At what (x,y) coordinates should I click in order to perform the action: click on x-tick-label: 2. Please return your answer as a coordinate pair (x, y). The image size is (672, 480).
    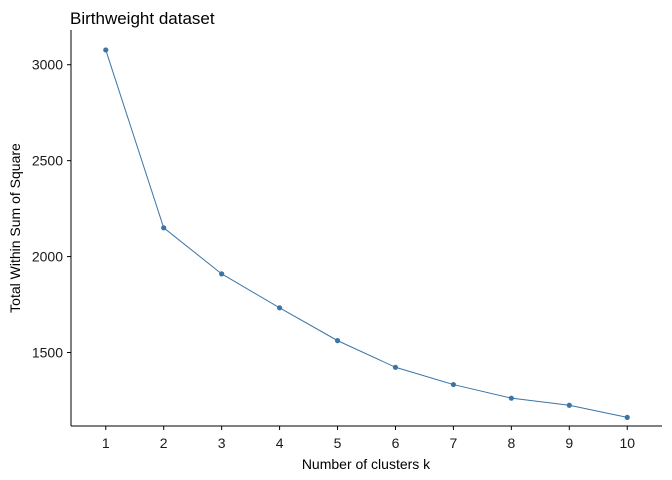
    Looking at the image, I should click on (164, 443).